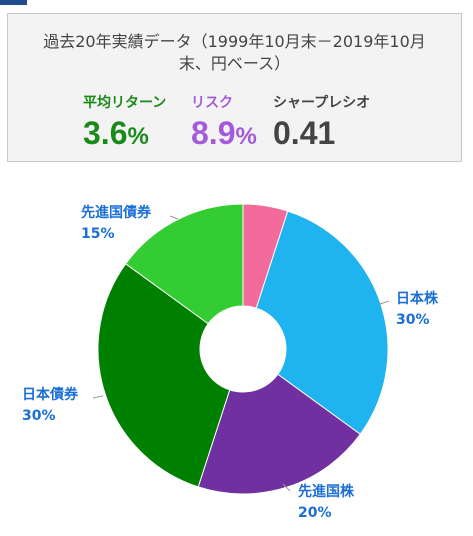 Image resolution: width=473 pixels, height=536 pixels. What do you see at coordinates (212, 103) in the screenshot?
I see `risk-label: リスク` at bounding box center [212, 103].